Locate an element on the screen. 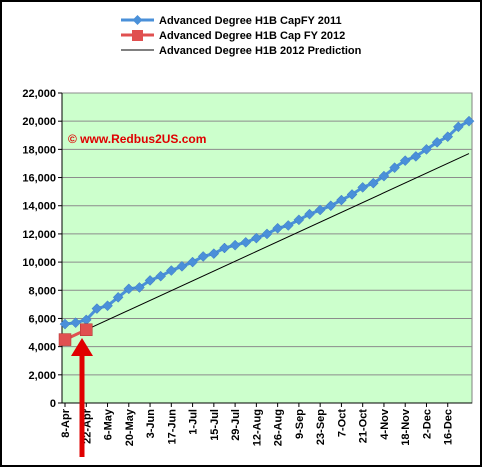 Image resolution: width=482 pixels, height=467 pixels. y-tick-label: 20,000 is located at coordinates (39, 122).